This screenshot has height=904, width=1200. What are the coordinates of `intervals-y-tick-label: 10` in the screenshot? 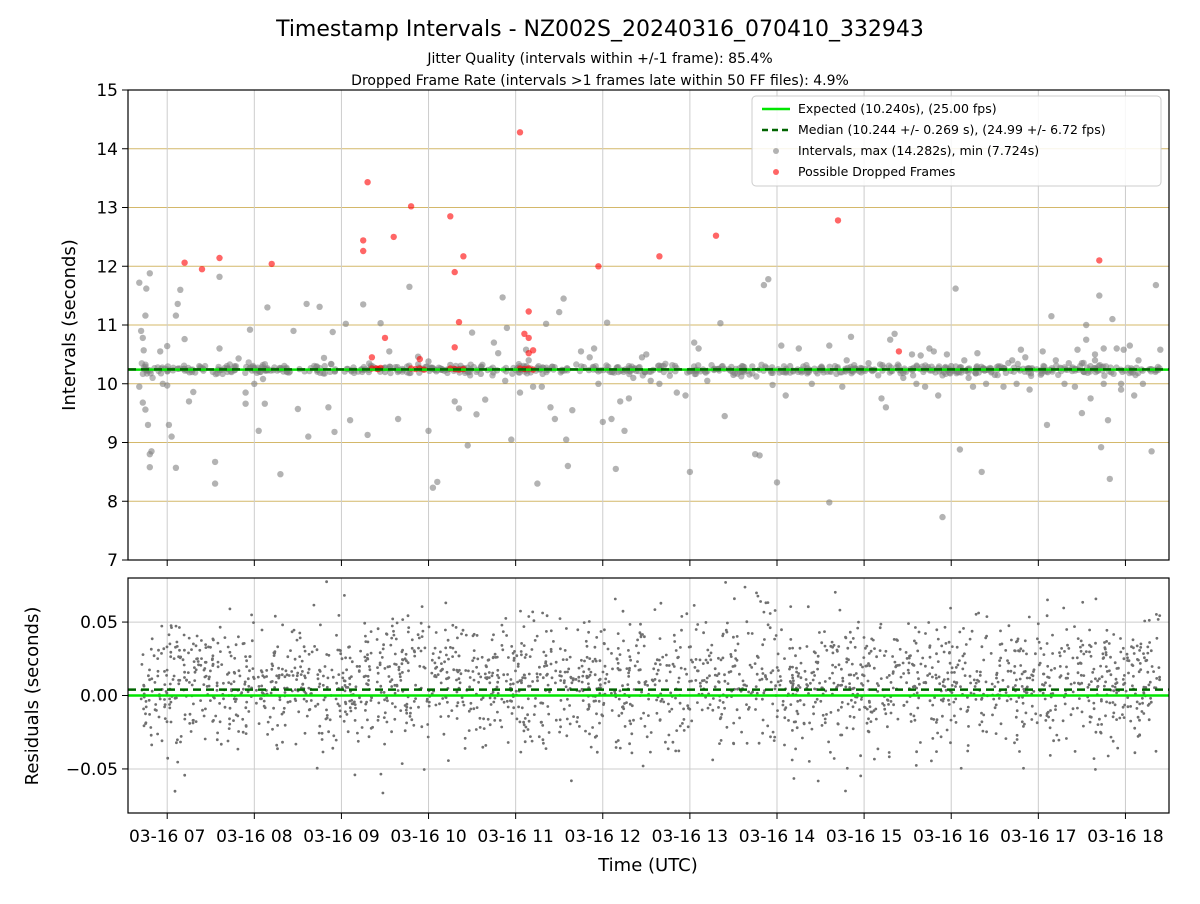 It's located at (107, 385).